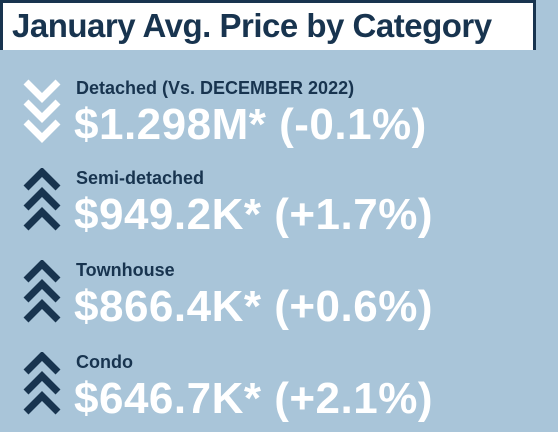  Describe the element at coordinates (215, 88) in the screenshot. I see `category-label: Detached (Vs. DECEMBER 2022)` at that location.